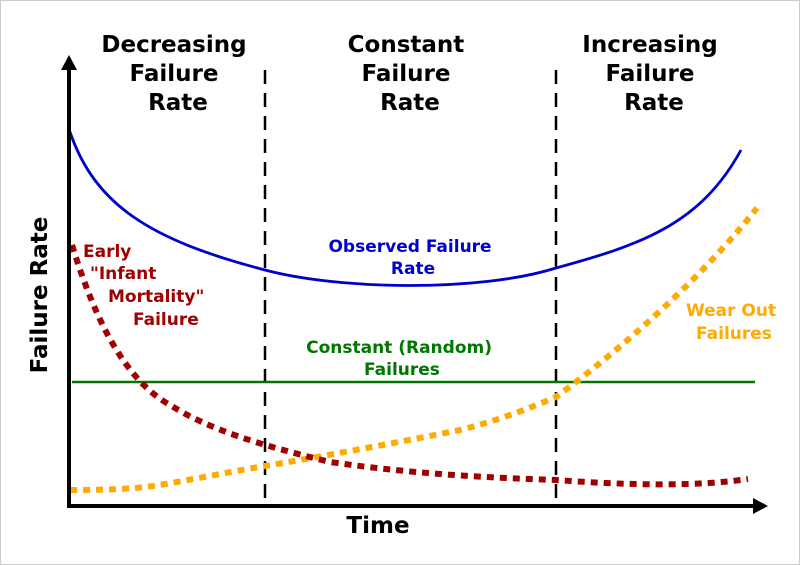  What do you see at coordinates (760, 506) in the screenshot?
I see `x-axis-arrow` at bounding box center [760, 506].